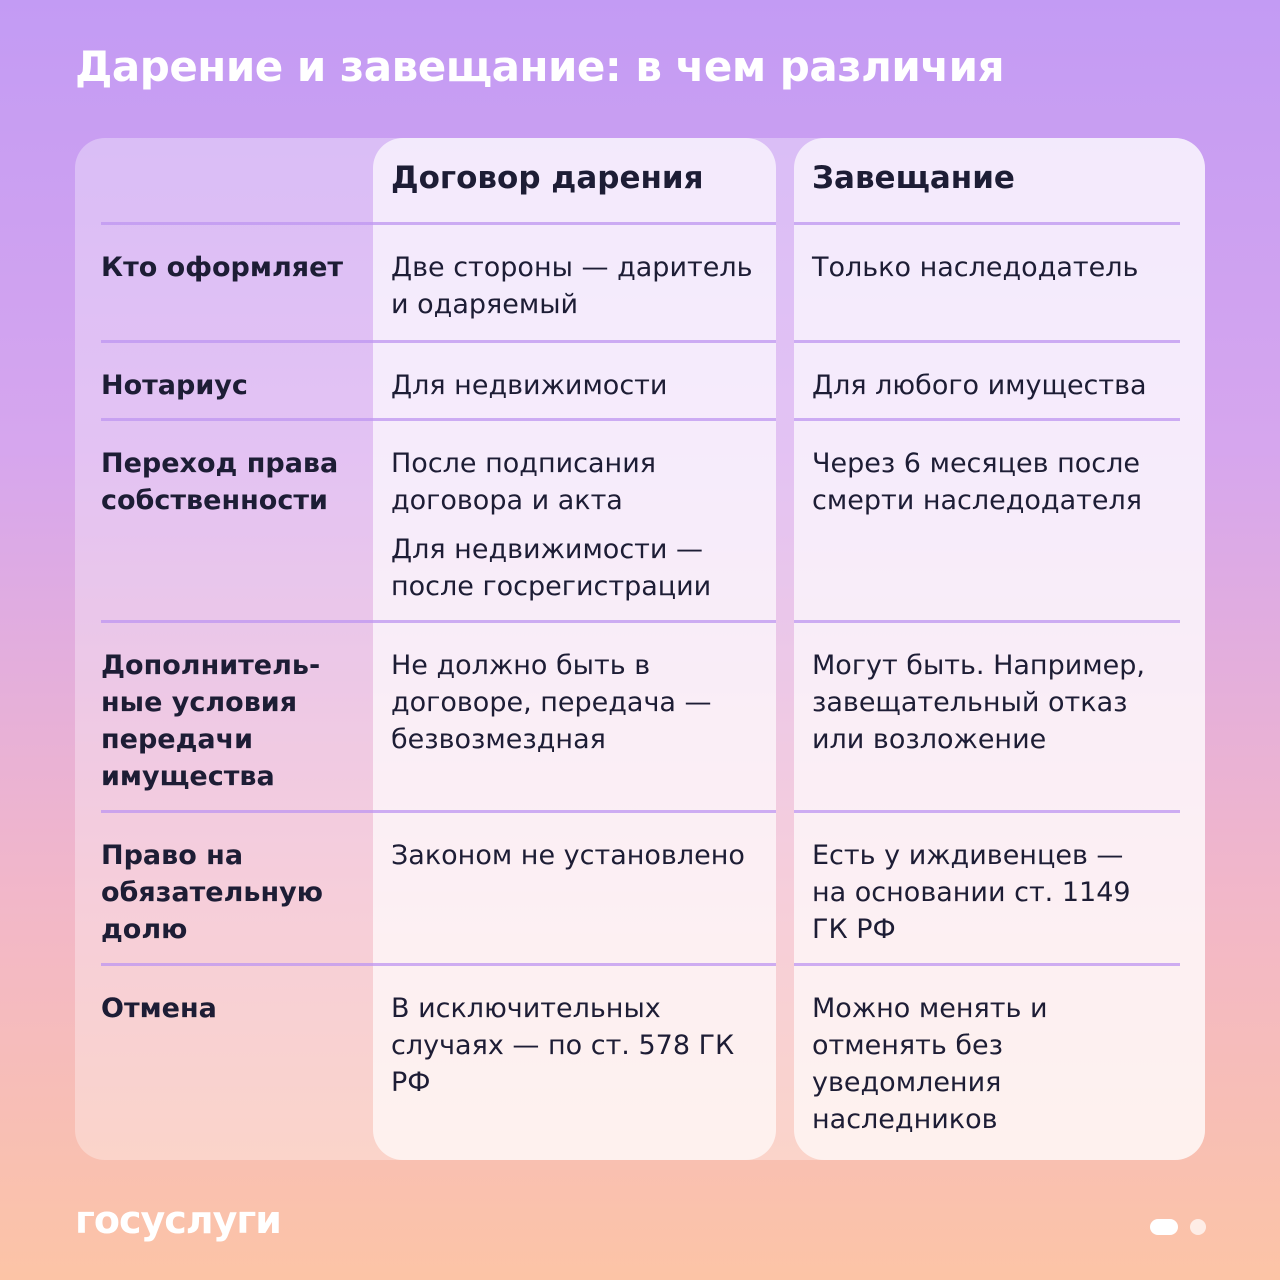 This screenshot has width=1280, height=1280. Describe the element at coordinates (523, 482) in the screenshot. I see `cell-text: После подписания договора и акта` at that location.